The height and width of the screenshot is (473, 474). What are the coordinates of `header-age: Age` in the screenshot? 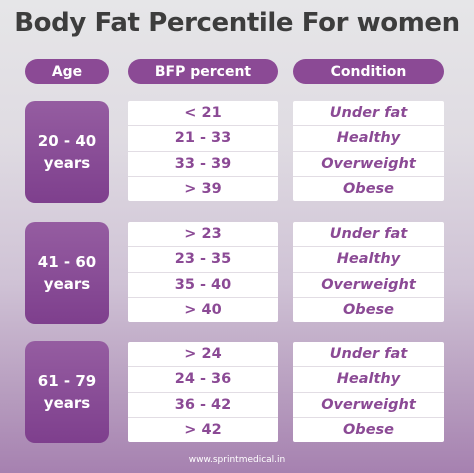 It's located at (67, 71).